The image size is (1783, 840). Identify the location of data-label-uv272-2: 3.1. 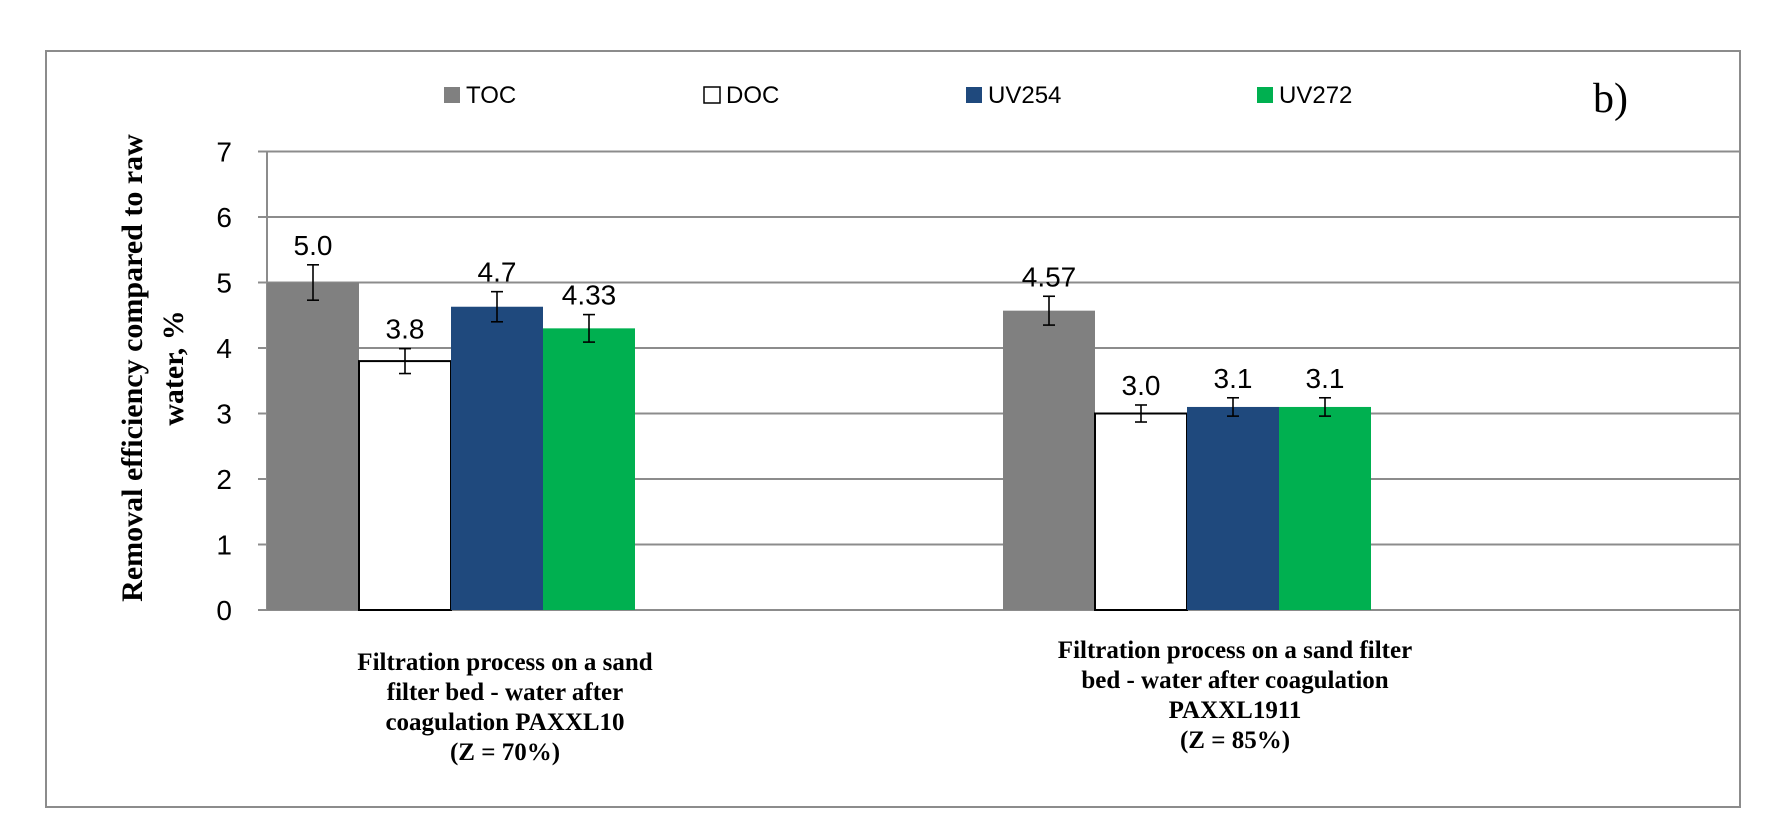
(1325, 378).